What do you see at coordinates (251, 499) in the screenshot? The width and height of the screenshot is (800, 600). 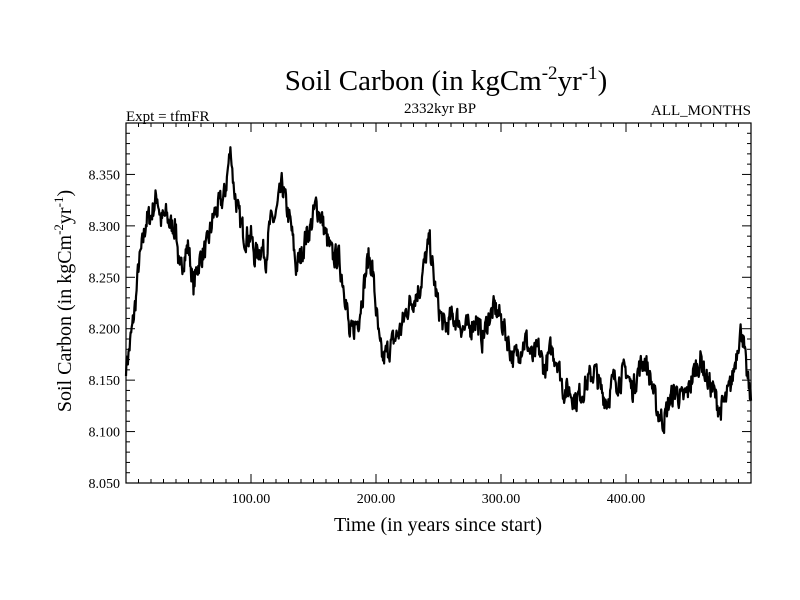 I see `x-tick-label: 100.00` at bounding box center [251, 499].